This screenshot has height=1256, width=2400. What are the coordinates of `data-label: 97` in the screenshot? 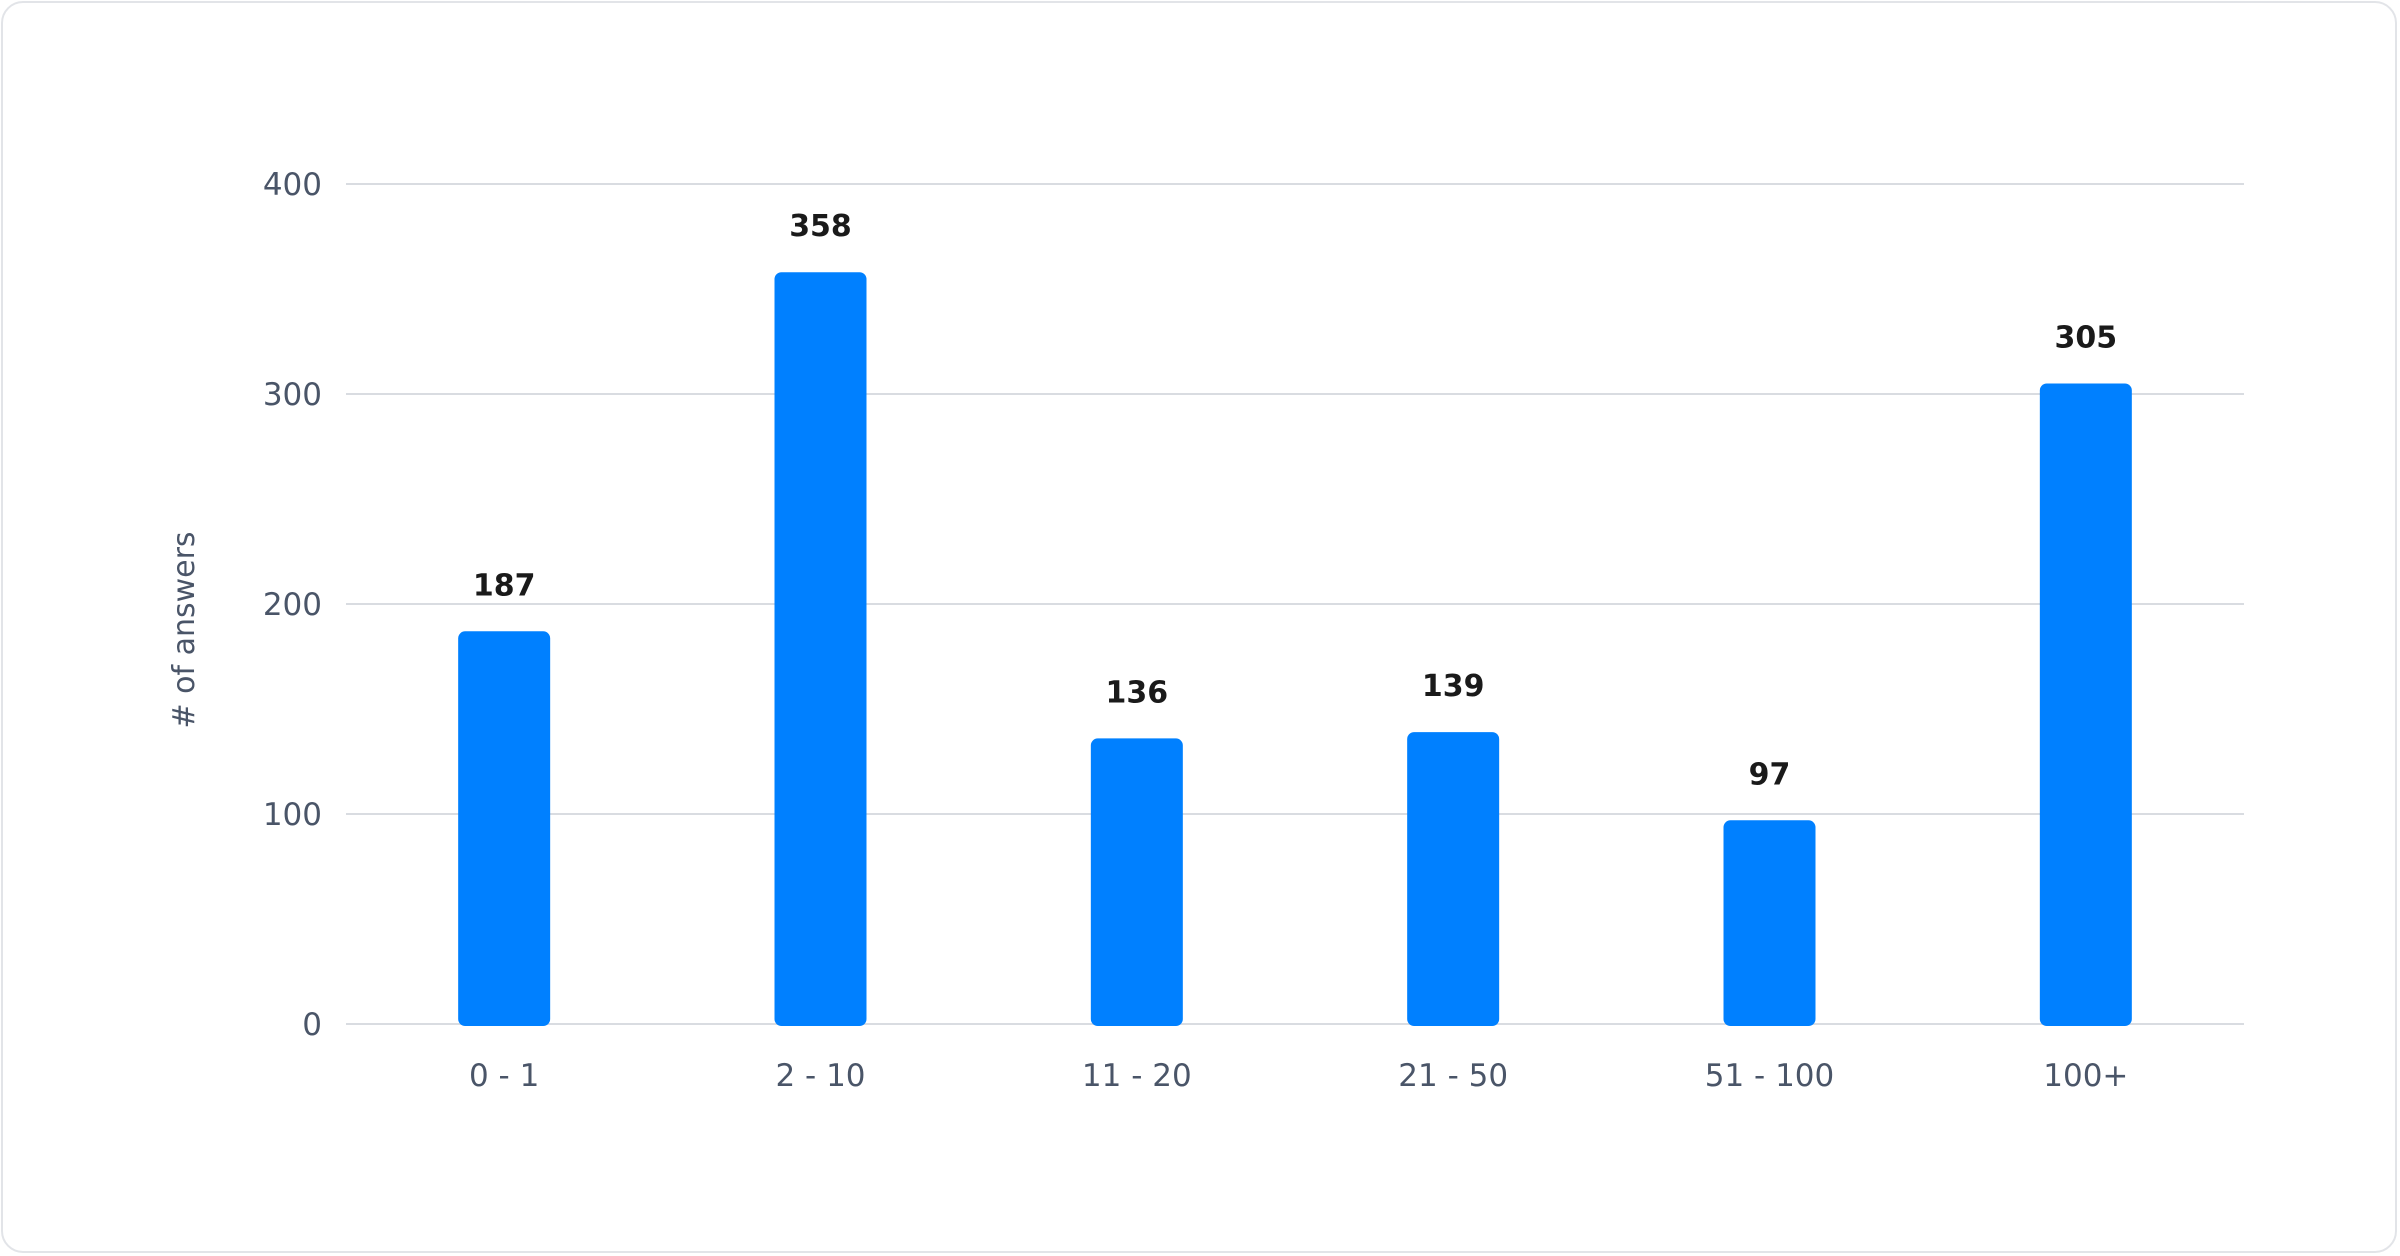 It's located at (1770, 774).